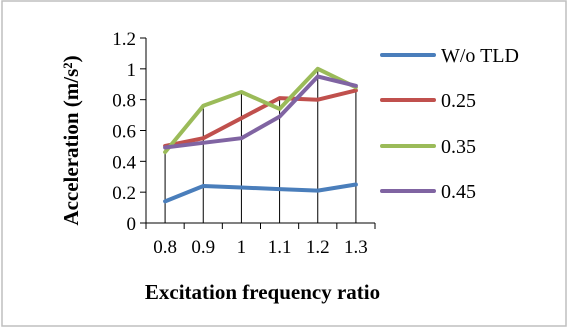  What do you see at coordinates (449, 124) in the screenshot?
I see `legend: W/o TLD 0.25 0.35 0.45` at bounding box center [449, 124].